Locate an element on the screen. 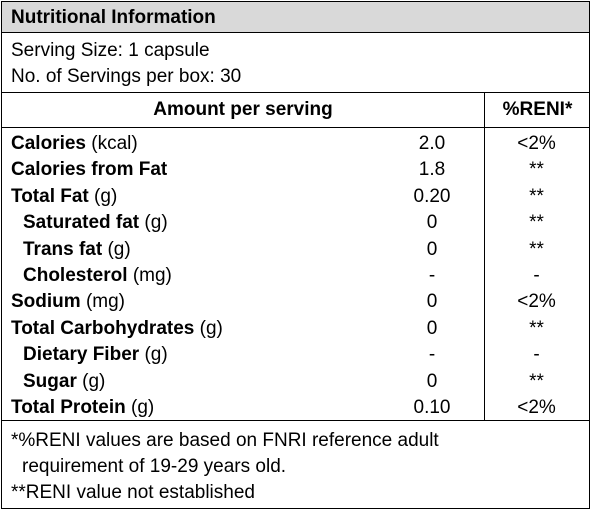  nutrient-row: Calories (kcal) 2.0 <2% is located at coordinates (295, 144).